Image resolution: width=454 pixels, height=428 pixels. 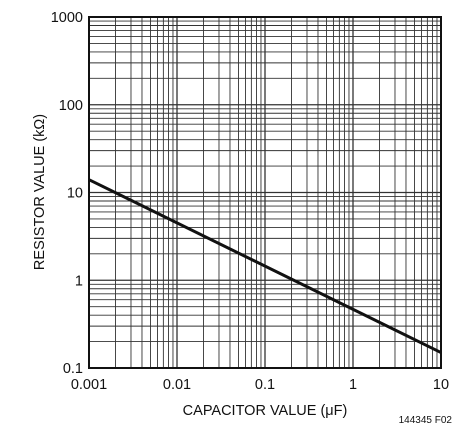 What do you see at coordinates (67, 18) in the screenshot?
I see `y-tick-label: 1000` at bounding box center [67, 18].